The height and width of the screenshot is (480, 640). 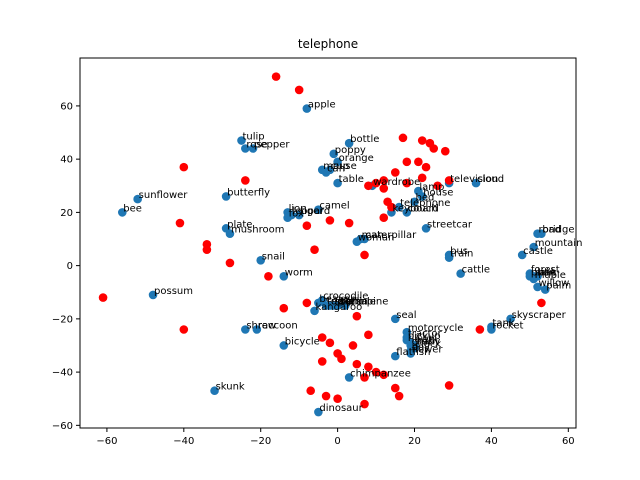 I want to click on point-label: possum, so click(x=173, y=291).